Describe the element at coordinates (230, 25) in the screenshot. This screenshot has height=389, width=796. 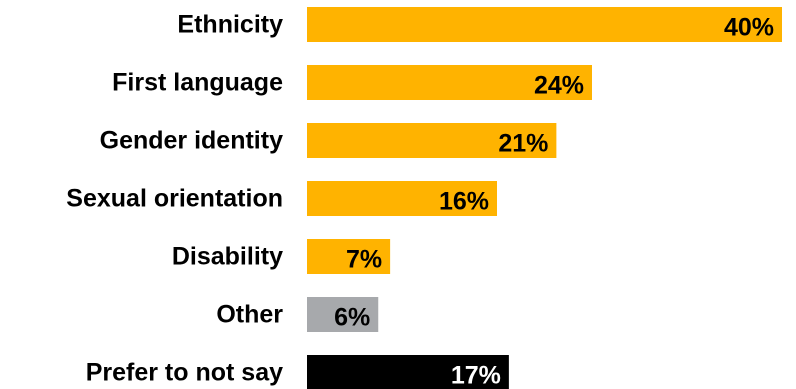
I see `category-label: Ethnicity` at that location.